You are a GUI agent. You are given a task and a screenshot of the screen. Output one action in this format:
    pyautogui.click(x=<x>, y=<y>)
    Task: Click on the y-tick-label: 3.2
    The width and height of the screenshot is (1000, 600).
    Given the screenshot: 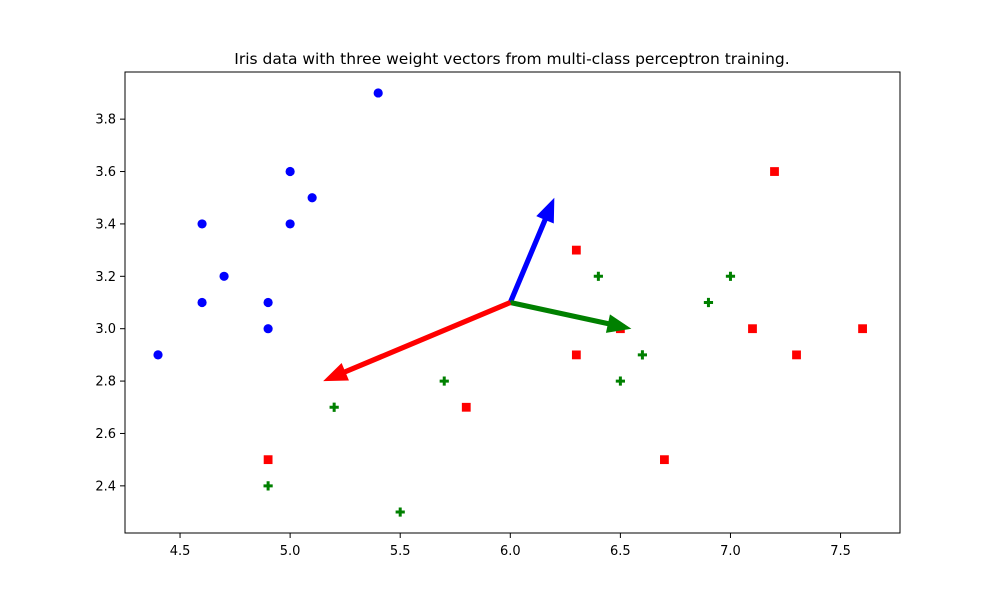 What is the action you would take?
    pyautogui.click(x=105, y=277)
    